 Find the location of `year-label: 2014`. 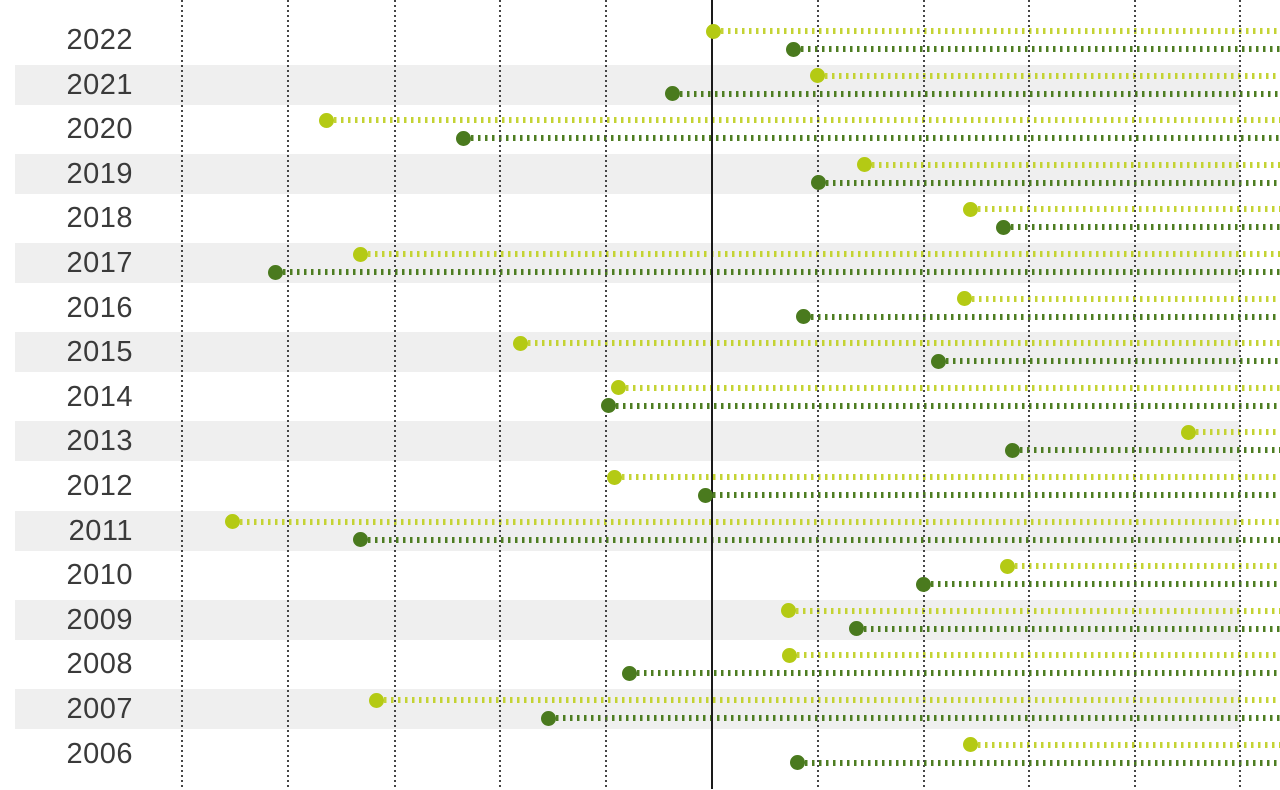

year-label: 2014 is located at coordinates (99, 396).